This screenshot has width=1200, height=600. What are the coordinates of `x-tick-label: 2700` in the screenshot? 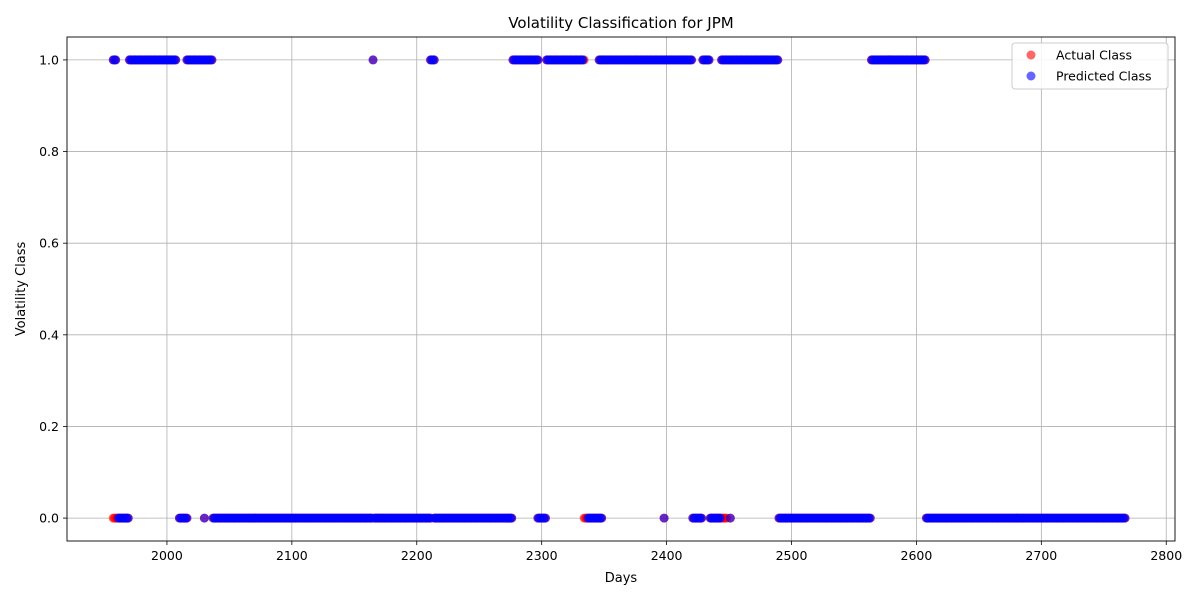 It's located at (1041, 555).